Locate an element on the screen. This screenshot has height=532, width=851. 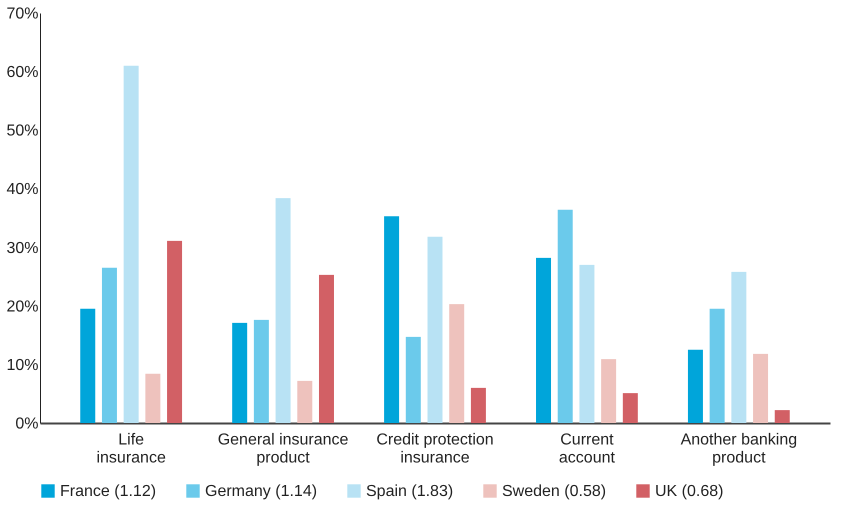
legend-label: France (1.12) is located at coordinates (108, 491).